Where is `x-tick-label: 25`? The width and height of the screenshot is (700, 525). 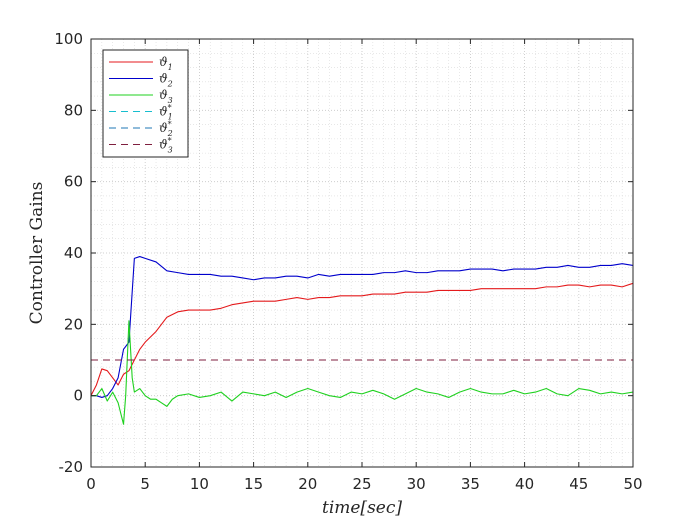
x-tick-label: 25 is located at coordinates (361, 484).